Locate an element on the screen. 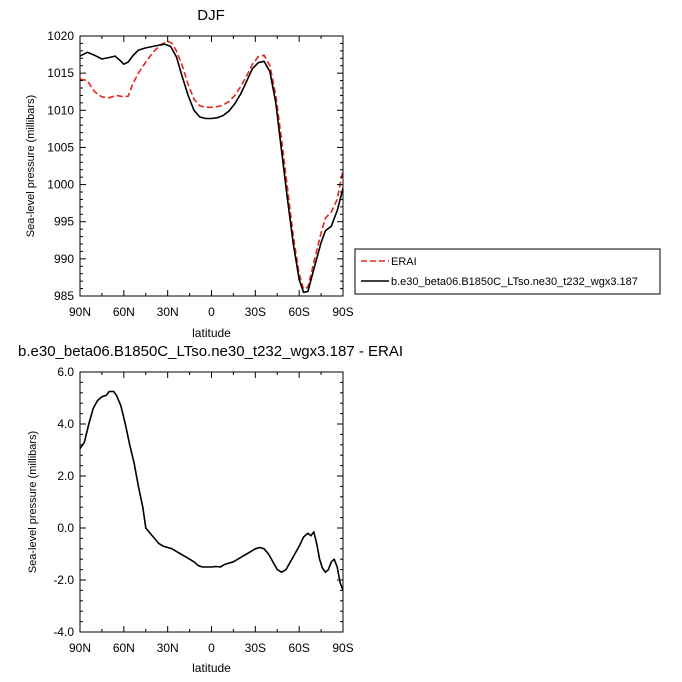 The width and height of the screenshot is (682, 682). y-tick-label: 995 is located at coordinates (64, 222).